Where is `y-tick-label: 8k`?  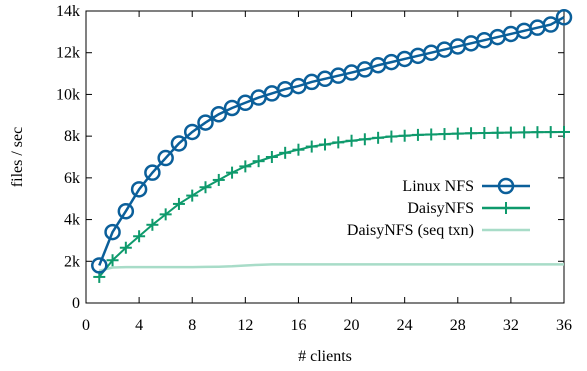 y-tick-label: 8k is located at coordinates (72, 136).